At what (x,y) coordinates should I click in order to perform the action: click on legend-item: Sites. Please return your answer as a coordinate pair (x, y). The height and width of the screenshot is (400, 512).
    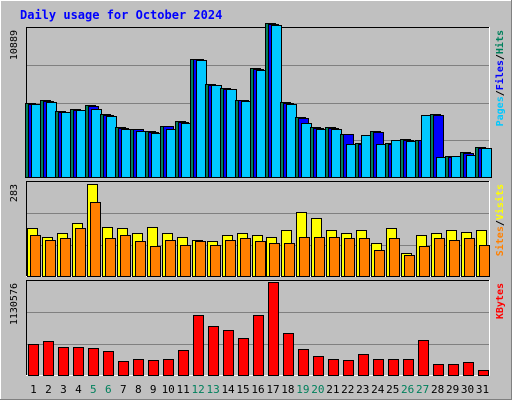
    Looking at the image, I should click on (500, 241).